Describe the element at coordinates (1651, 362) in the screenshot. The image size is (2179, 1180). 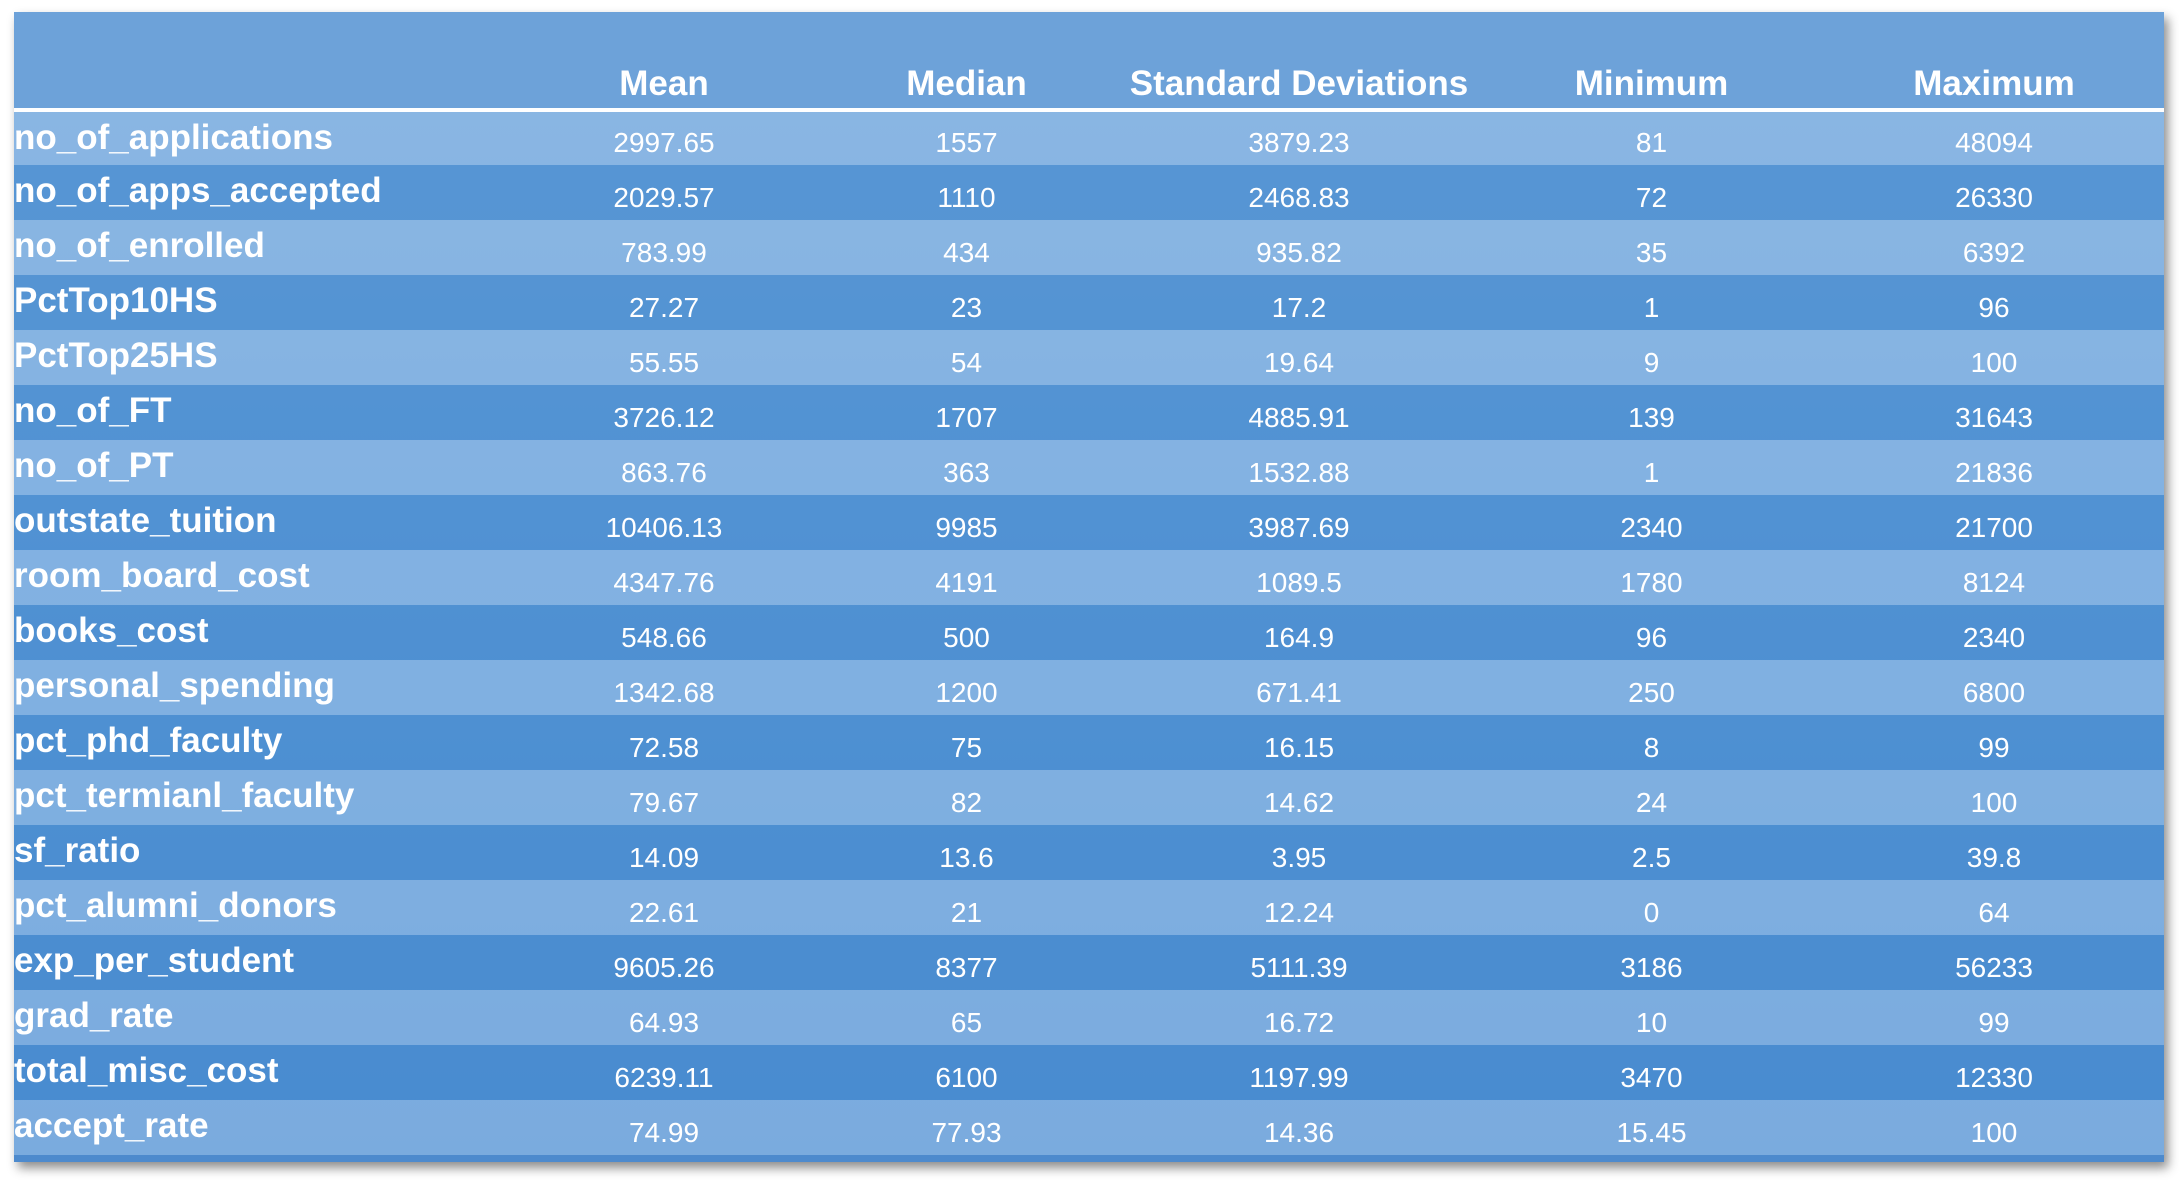
I see `cell-min: 9` at that location.